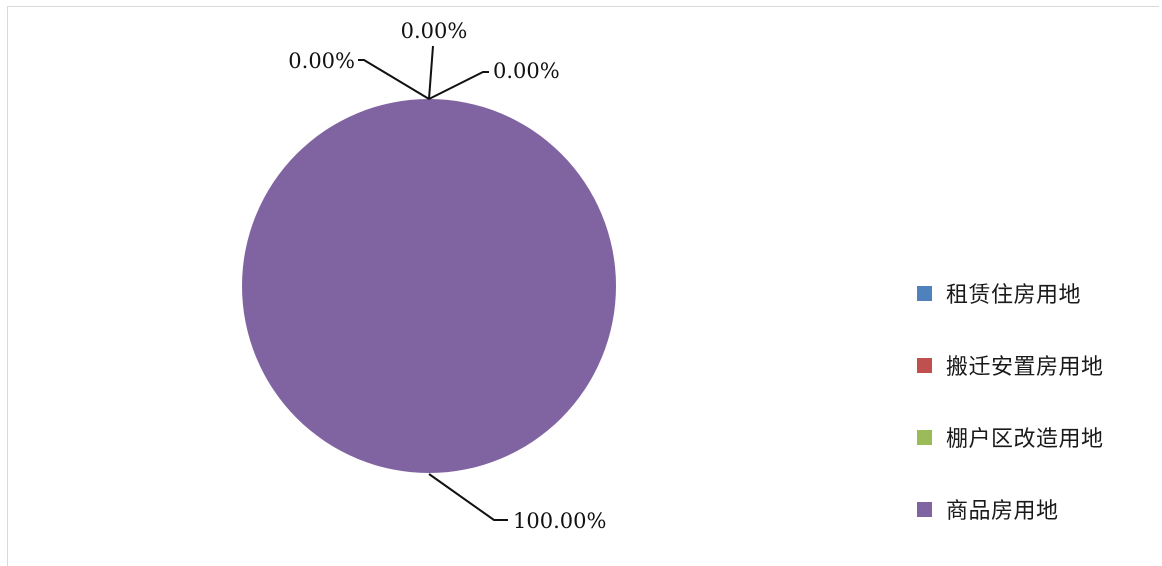 This screenshot has width=1162, height=566. I want to click on legend-item: 租赁住房用地, so click(999, 293).